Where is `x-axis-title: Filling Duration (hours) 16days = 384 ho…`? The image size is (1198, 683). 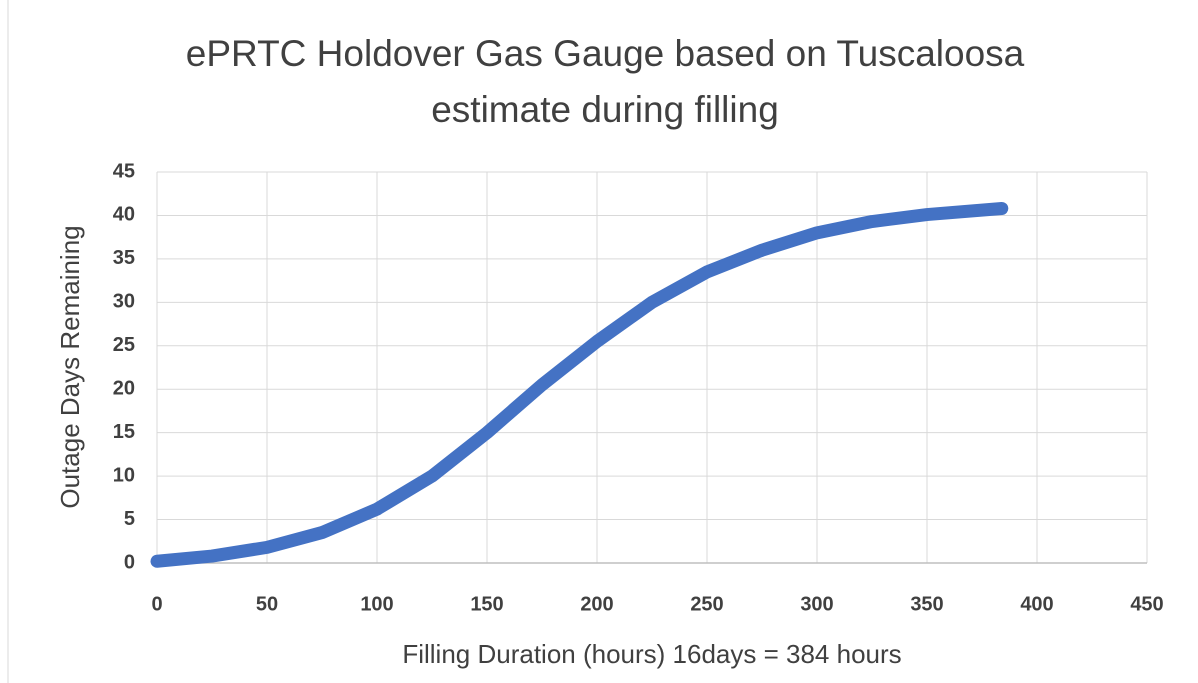 x-axis-title: Filling Duration (hours) 16days = 384 ho… is located at coordinates (651, 654).